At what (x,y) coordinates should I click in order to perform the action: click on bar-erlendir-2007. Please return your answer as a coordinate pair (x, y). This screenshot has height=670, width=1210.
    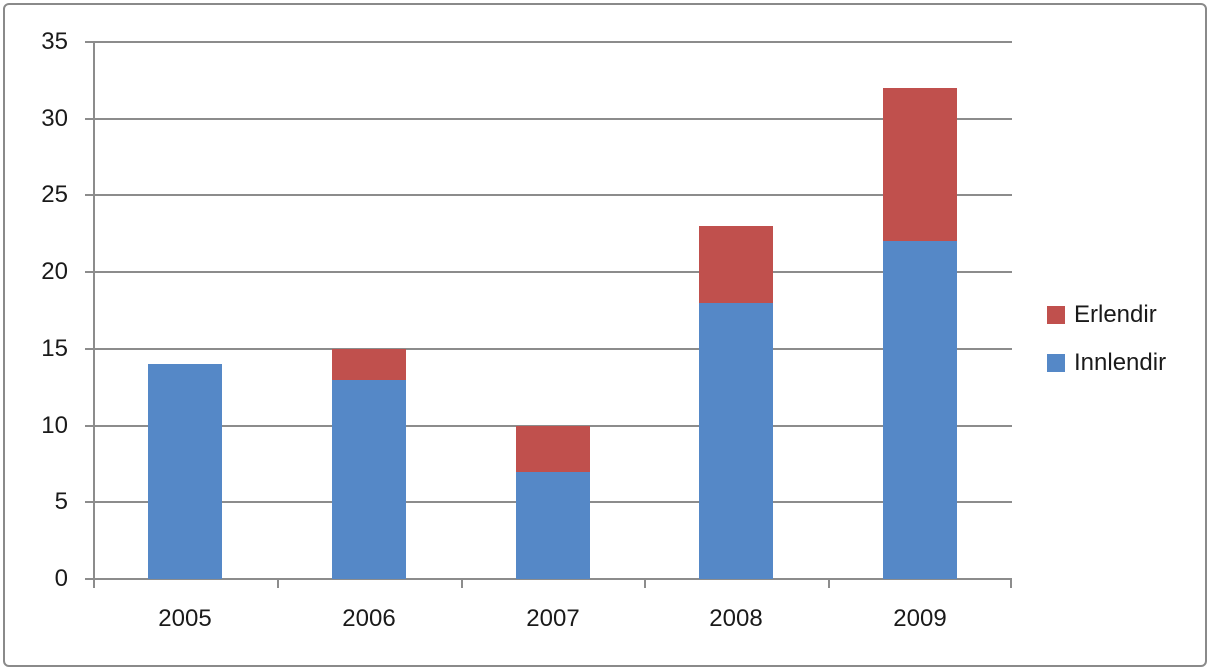
    Looking at the image, I should click on (553, 449).